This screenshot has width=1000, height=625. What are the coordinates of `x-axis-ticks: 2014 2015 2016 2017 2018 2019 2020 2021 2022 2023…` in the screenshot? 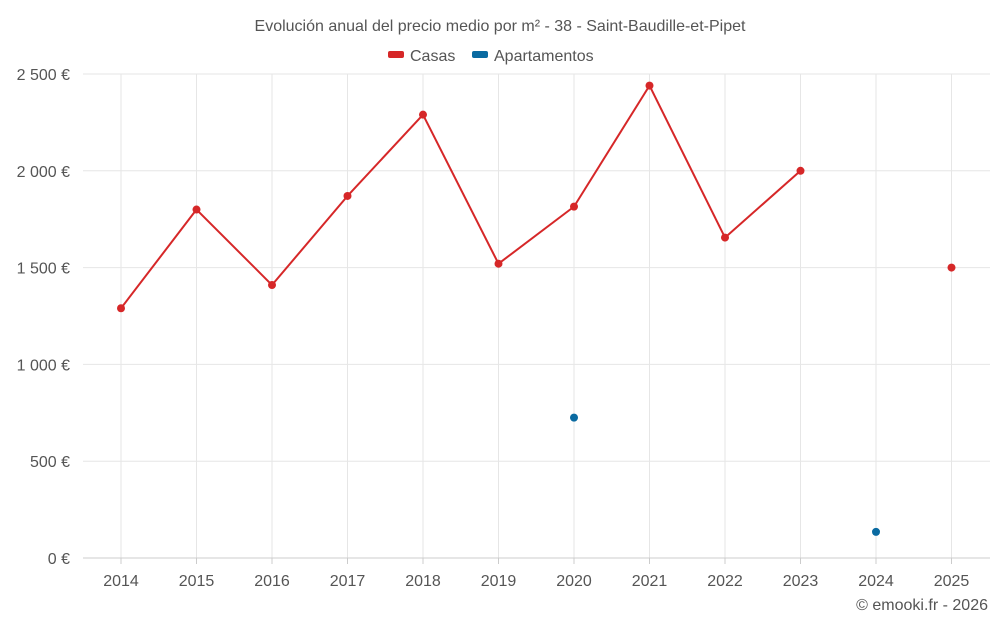 It's located at (536, 581).